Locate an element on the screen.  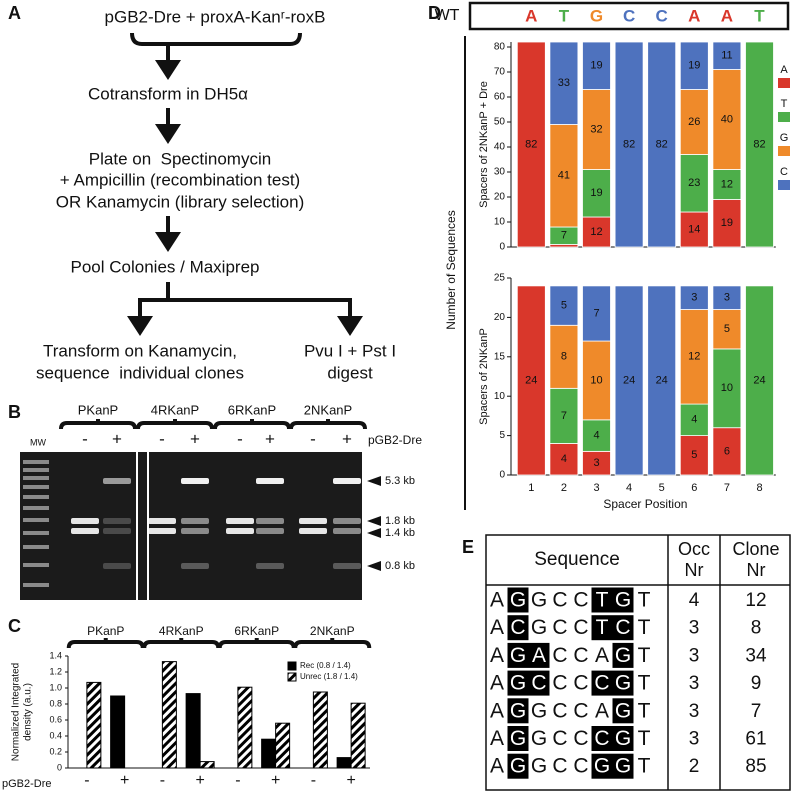
x-tick-label: - is located at coordinates (237, 780).